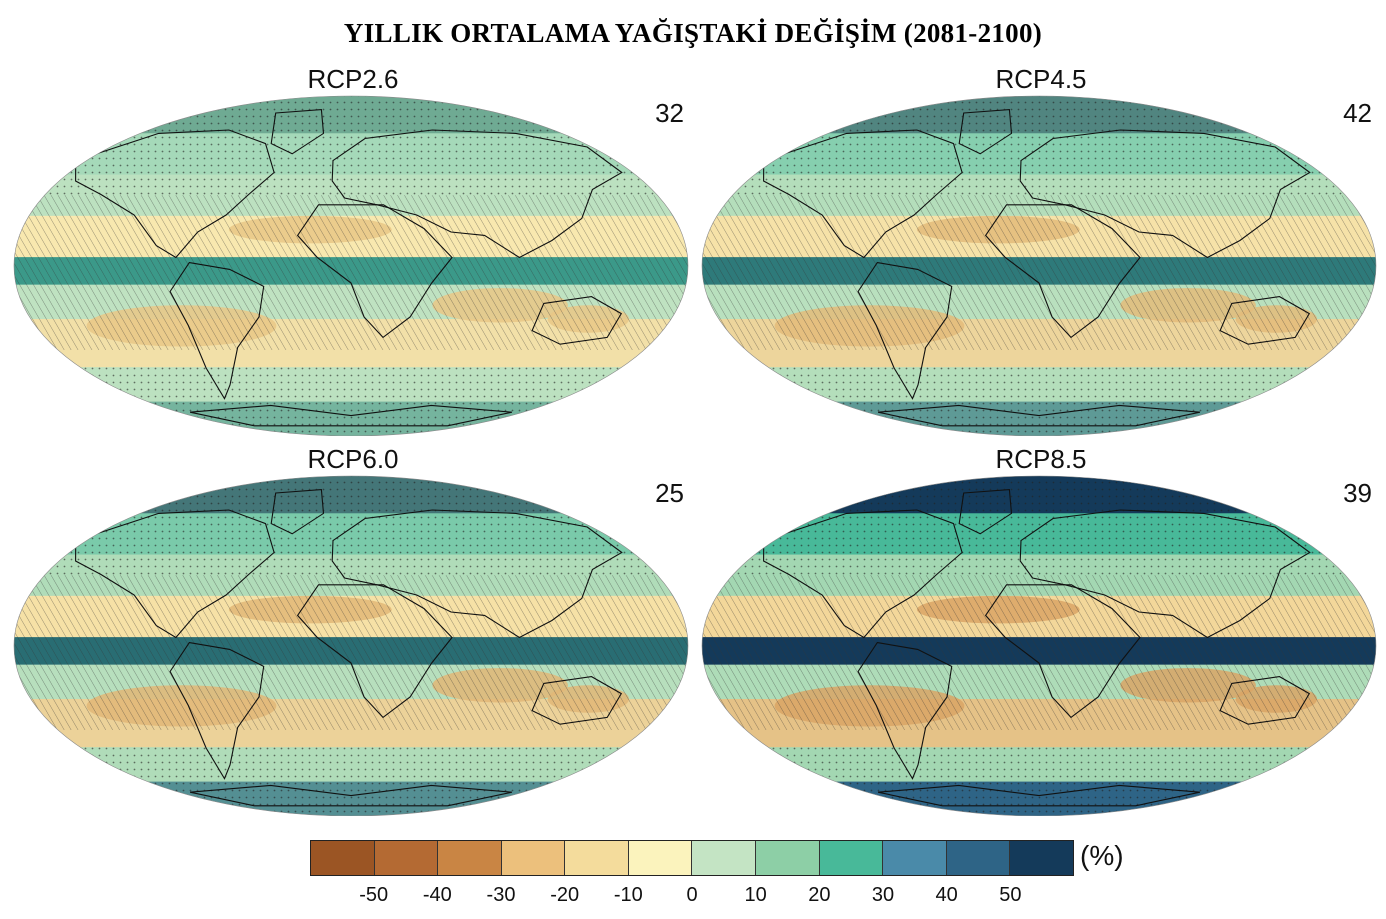 This screenshot has height=919, width=1386. I want to click on legend-color-bar, so click(692, 858).